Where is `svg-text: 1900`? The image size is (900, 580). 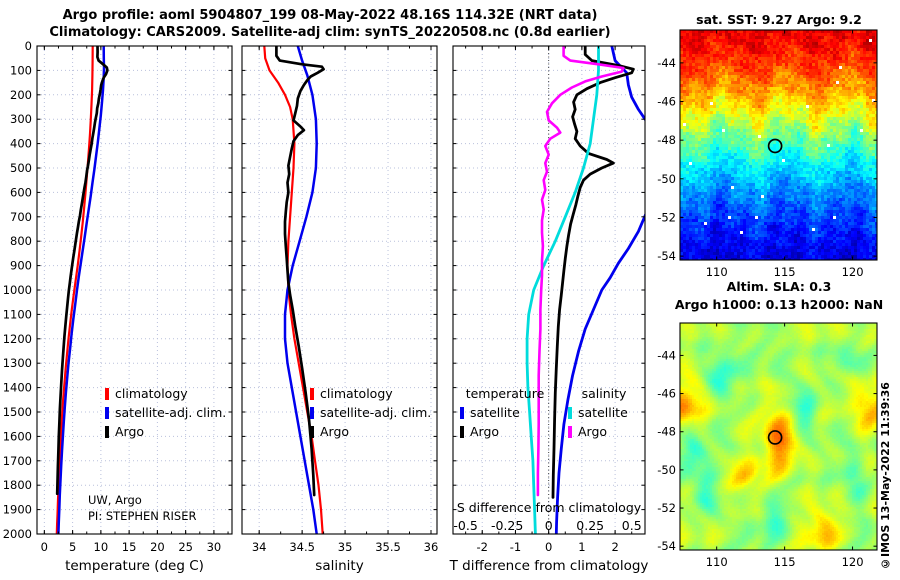 svg-text: 1900 is located at coordinates (17, 510).